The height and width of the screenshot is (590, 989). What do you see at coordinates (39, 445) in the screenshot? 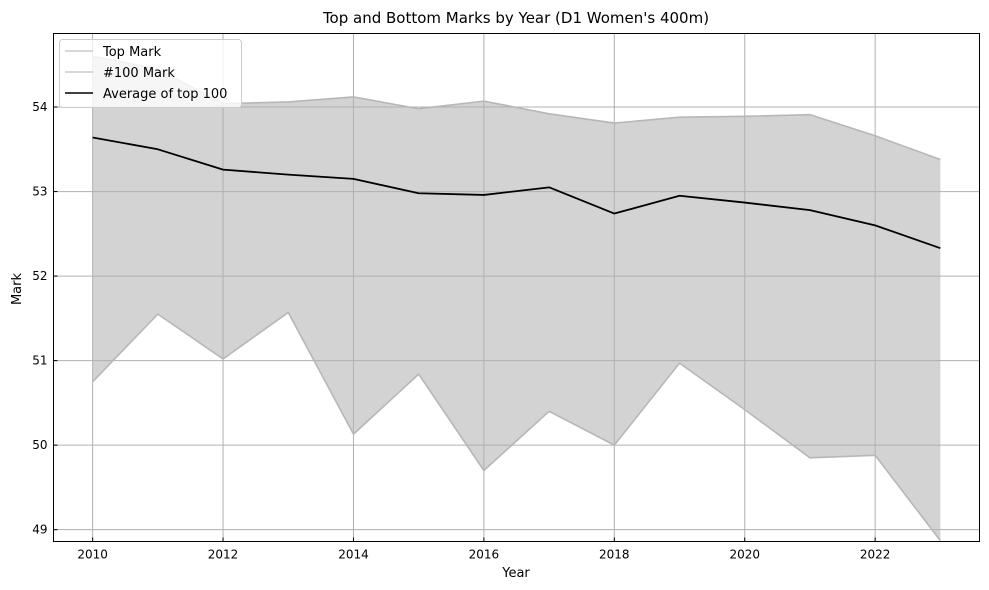
I see `y-tick-label: 50` at bounding box center [39, 445].